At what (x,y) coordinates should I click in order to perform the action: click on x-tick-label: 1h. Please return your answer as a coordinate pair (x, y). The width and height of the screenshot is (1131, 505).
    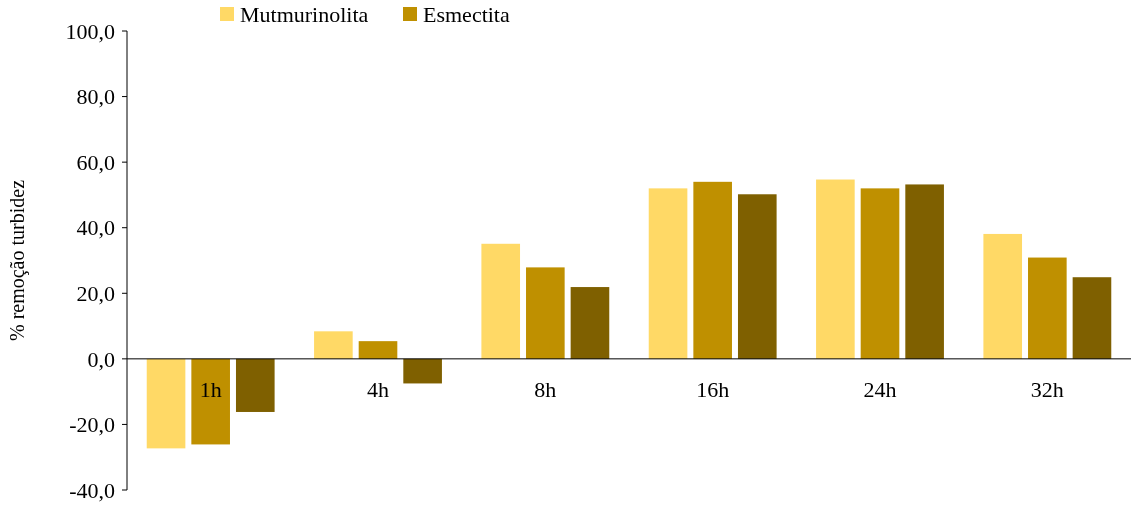
    Looking at the image, I should click on (210, 389).